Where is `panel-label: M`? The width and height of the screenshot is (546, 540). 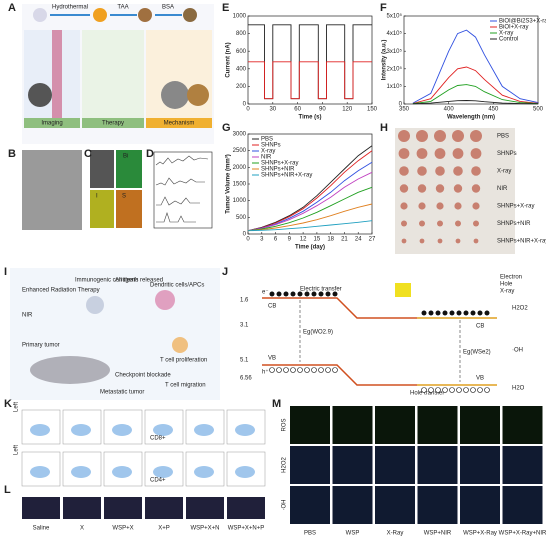 panel-label: M is located at coordinates (276, 404).